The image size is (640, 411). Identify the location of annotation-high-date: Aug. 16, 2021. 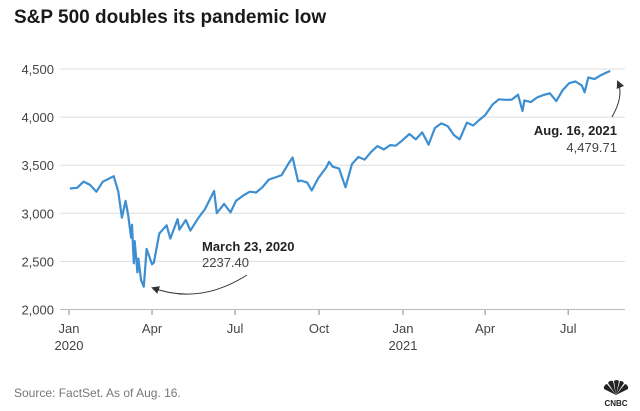
(575, 130).